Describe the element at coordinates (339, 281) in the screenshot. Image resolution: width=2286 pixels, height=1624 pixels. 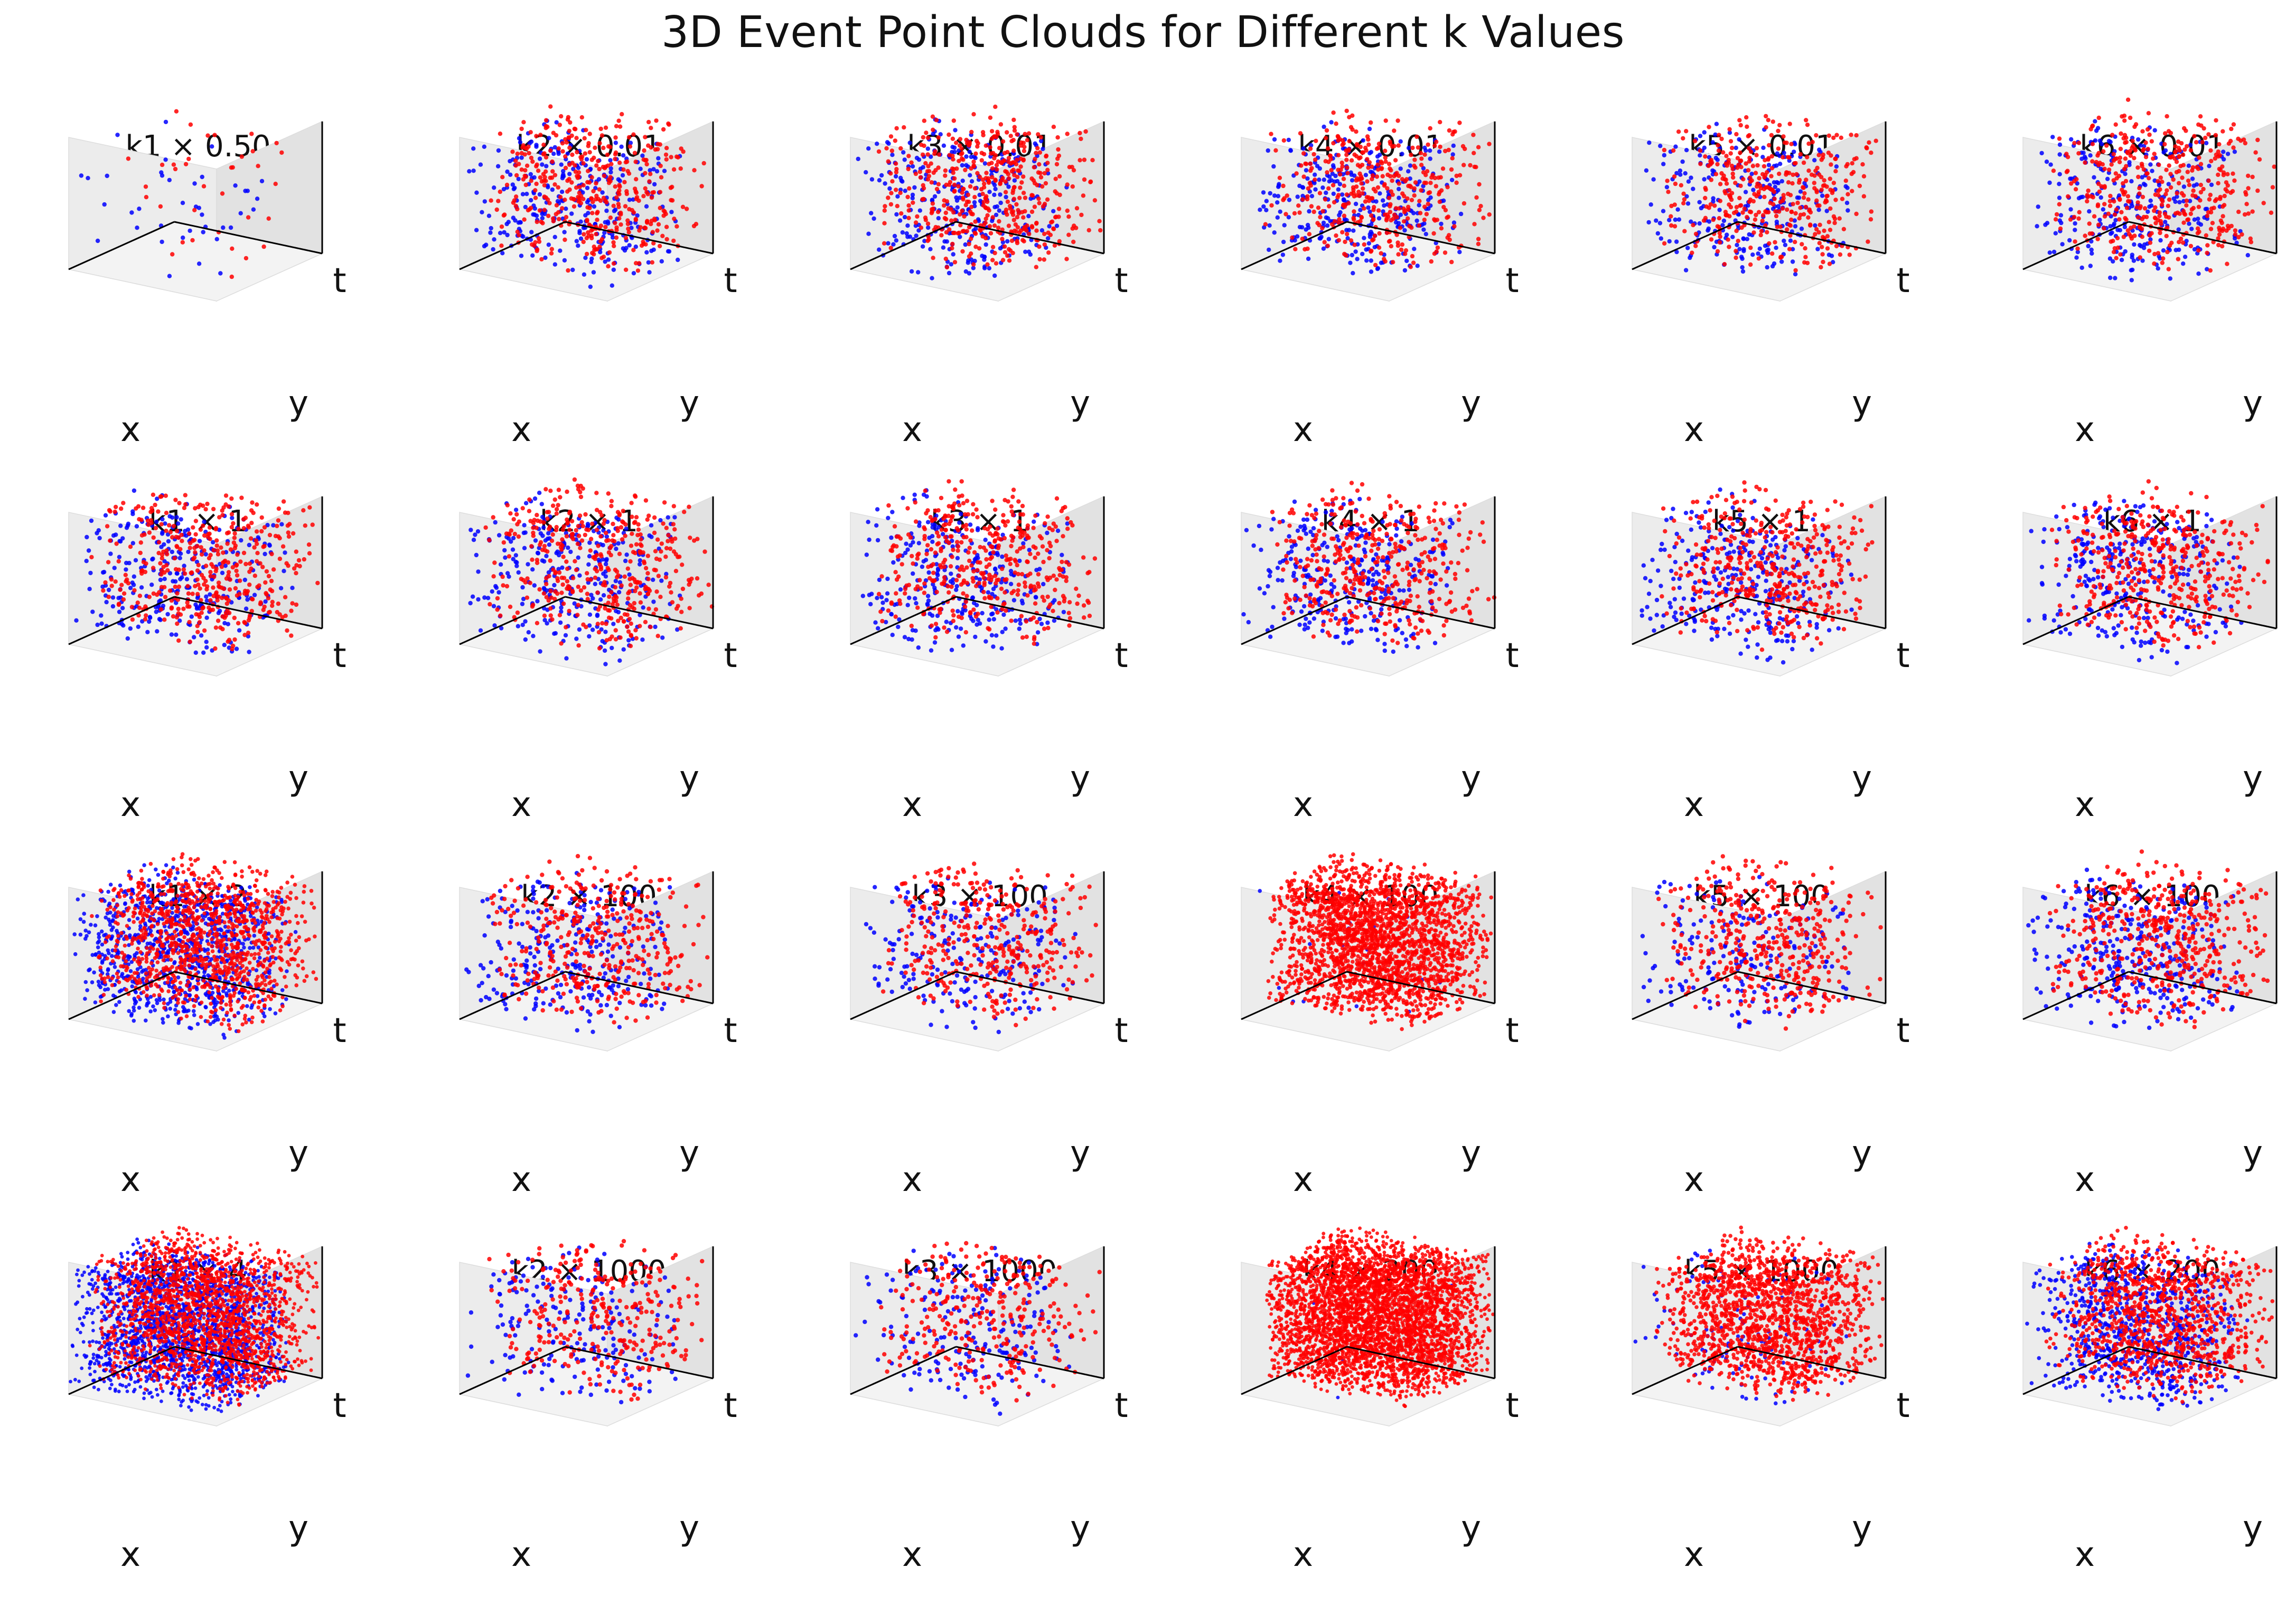
I see `t-axis-label: t` at that location.